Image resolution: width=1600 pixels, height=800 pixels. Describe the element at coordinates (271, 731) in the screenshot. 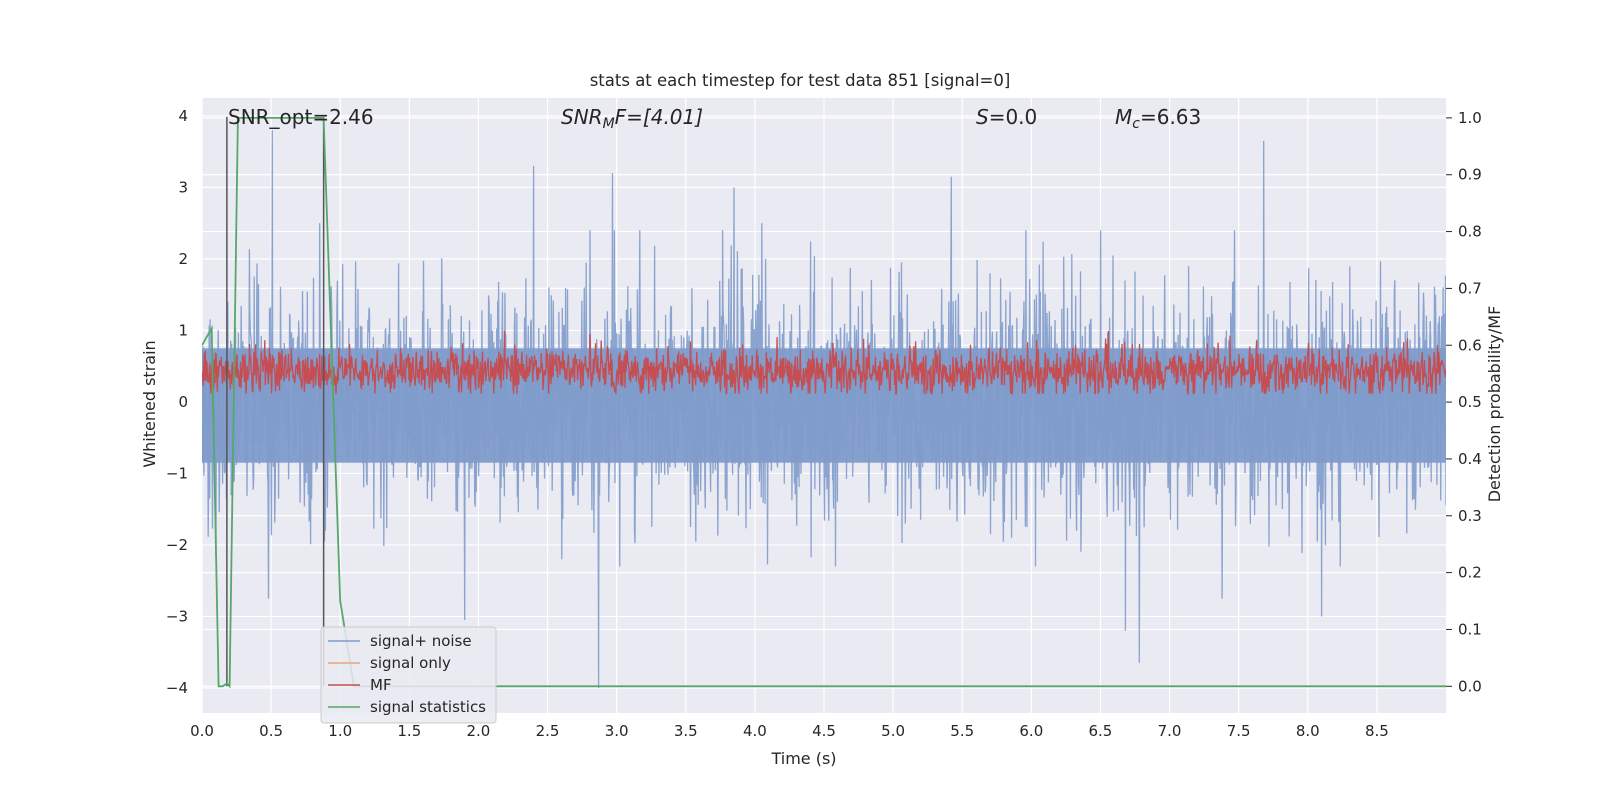

I see `x-tick-label: 0.5` at that location.